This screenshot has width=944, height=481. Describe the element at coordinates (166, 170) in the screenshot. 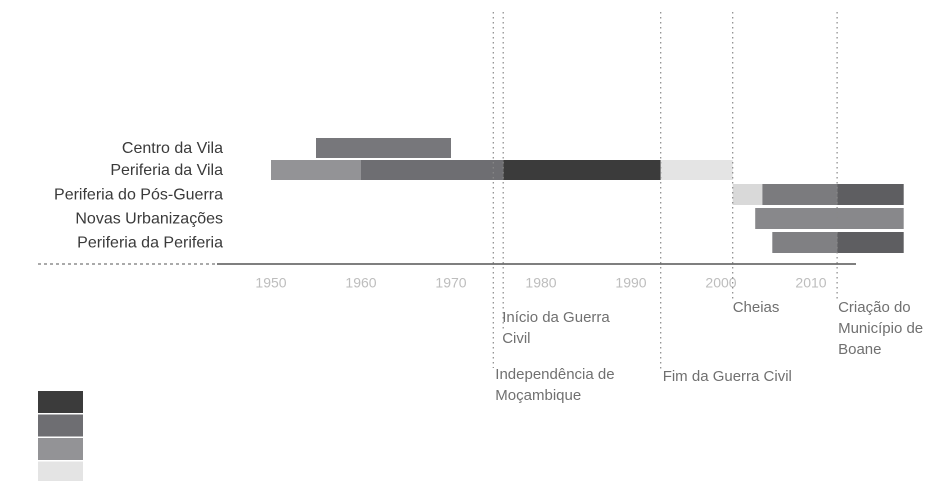

I see `row-label: Periferia da Vila` at that location.